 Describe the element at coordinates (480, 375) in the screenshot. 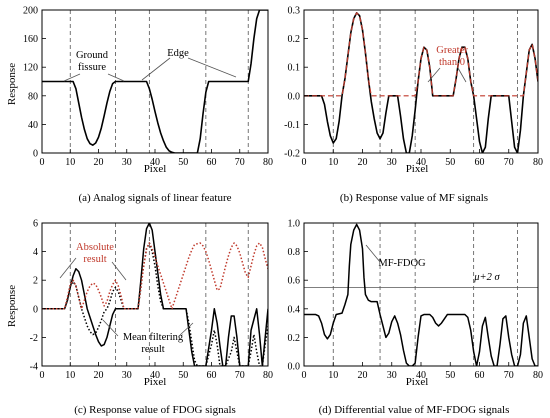

I see `panel-d-xtick-label-60: 60` at that location.